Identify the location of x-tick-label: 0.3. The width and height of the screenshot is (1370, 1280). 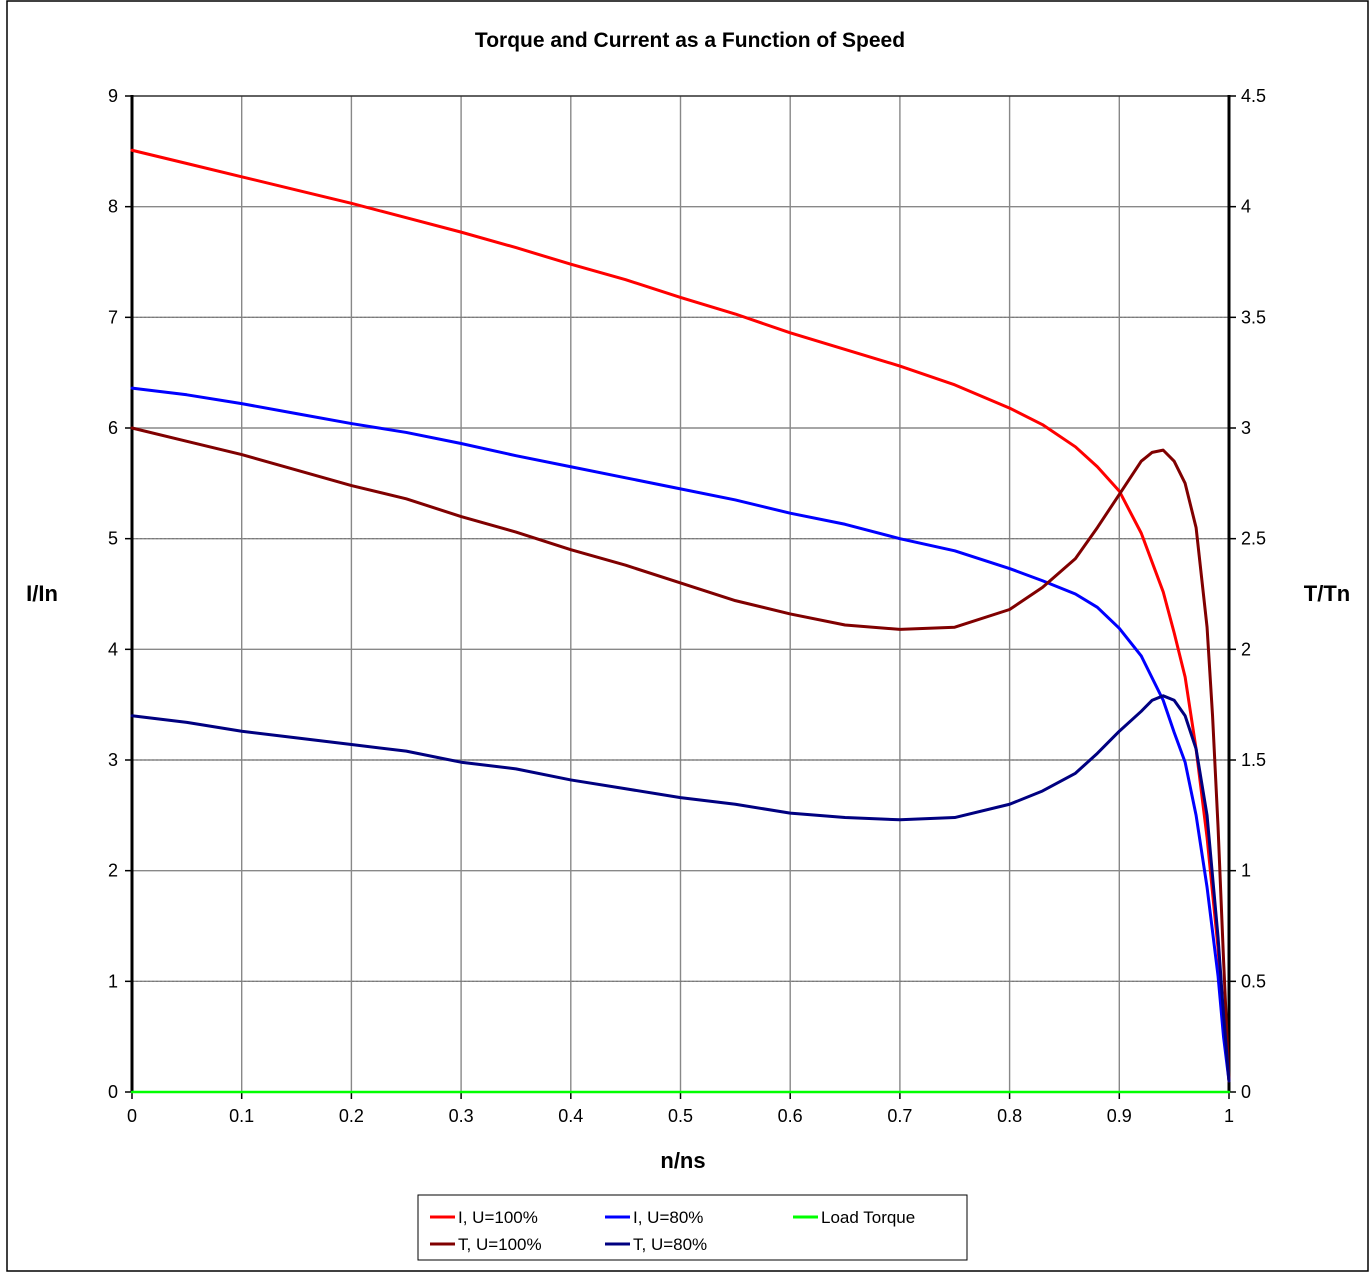
(461, 1116).